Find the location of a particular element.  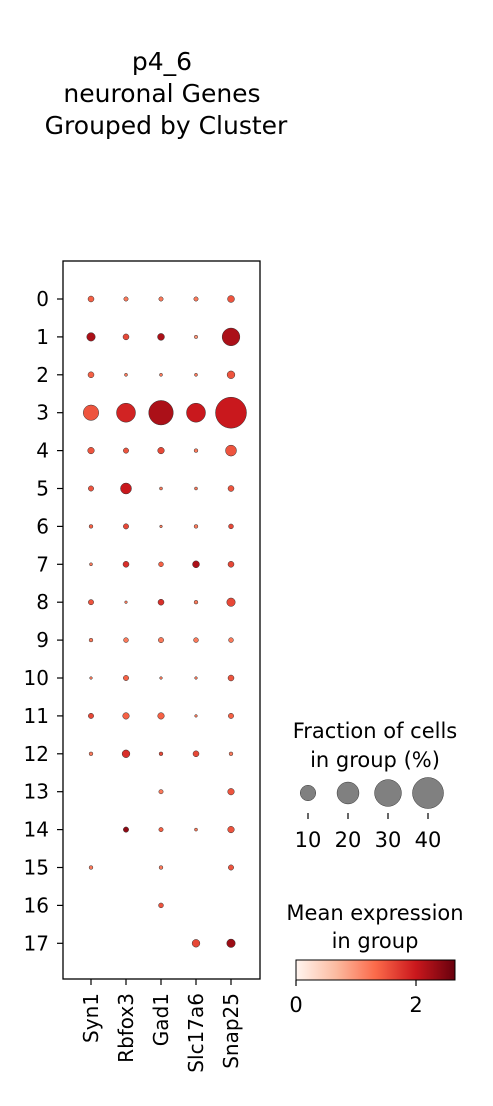

dot-cluster-10-gad1 is located at coordinates (161, 678).